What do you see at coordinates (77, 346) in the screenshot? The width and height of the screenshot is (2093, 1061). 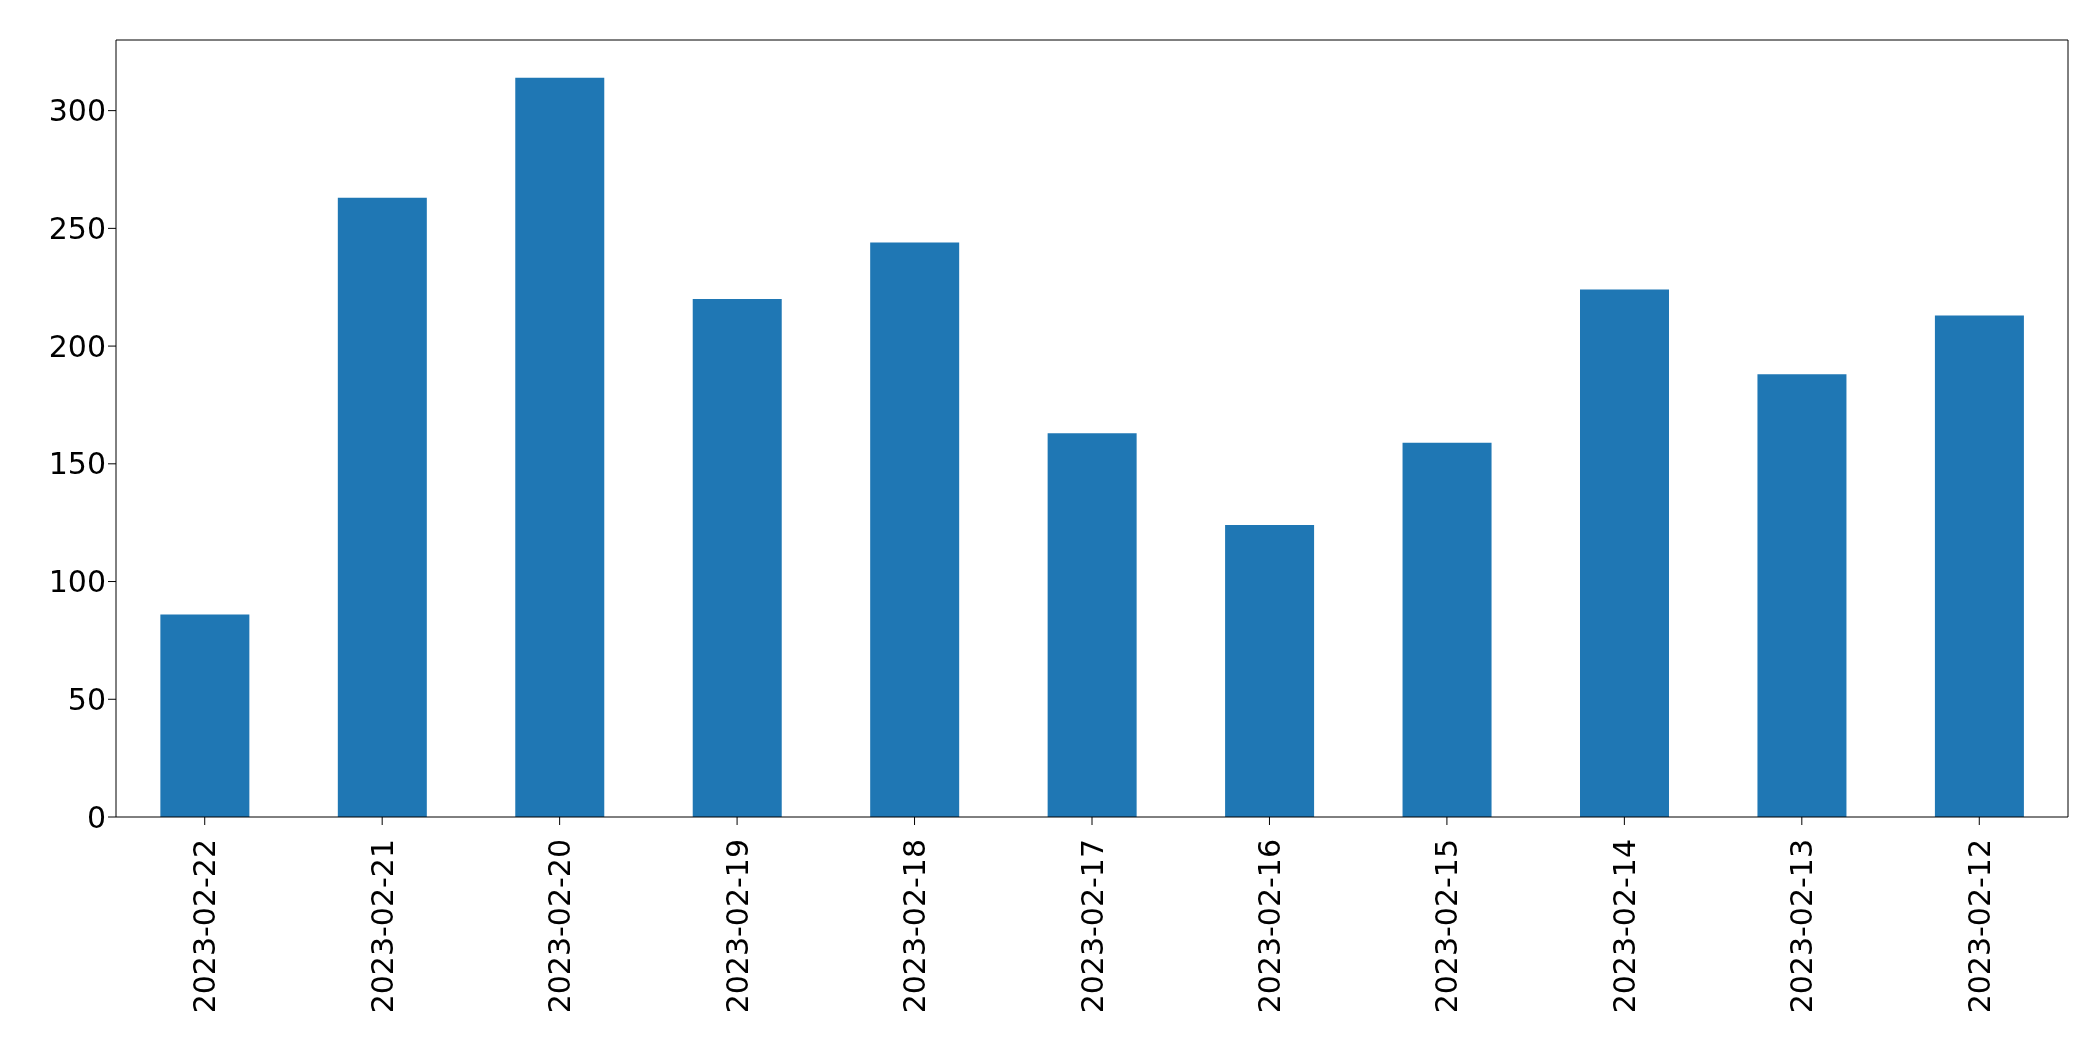 I see `y-tick-label: 200` at bounding box center [77, 346].